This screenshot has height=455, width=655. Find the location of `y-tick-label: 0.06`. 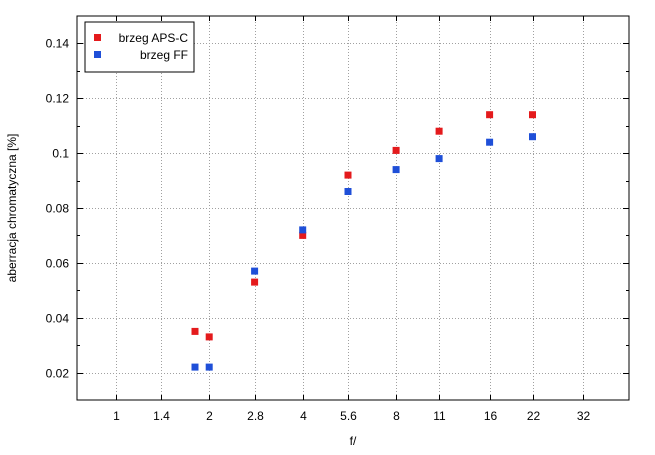

y-tick-label: 0.06 is located at coordinates (58, 264).